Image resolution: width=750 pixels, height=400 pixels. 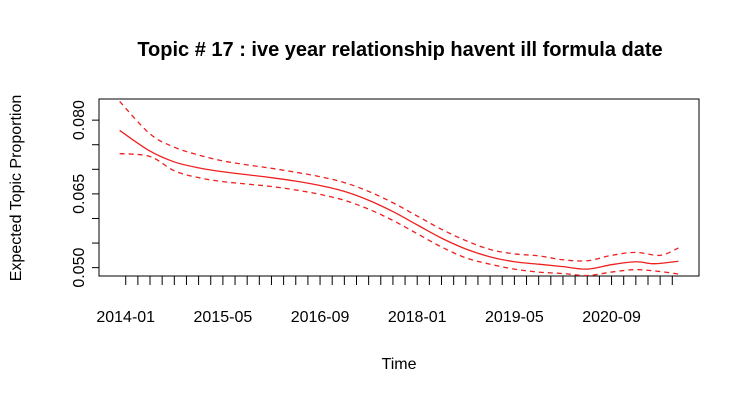 I want to click on x-tick-label-5: 2020-09, so click(x=611, y=317).